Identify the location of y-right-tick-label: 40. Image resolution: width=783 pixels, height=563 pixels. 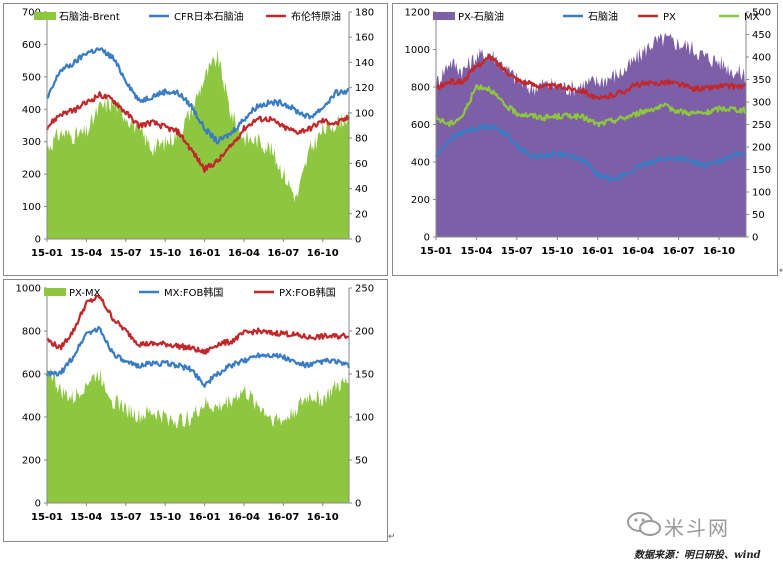
(361, 189).